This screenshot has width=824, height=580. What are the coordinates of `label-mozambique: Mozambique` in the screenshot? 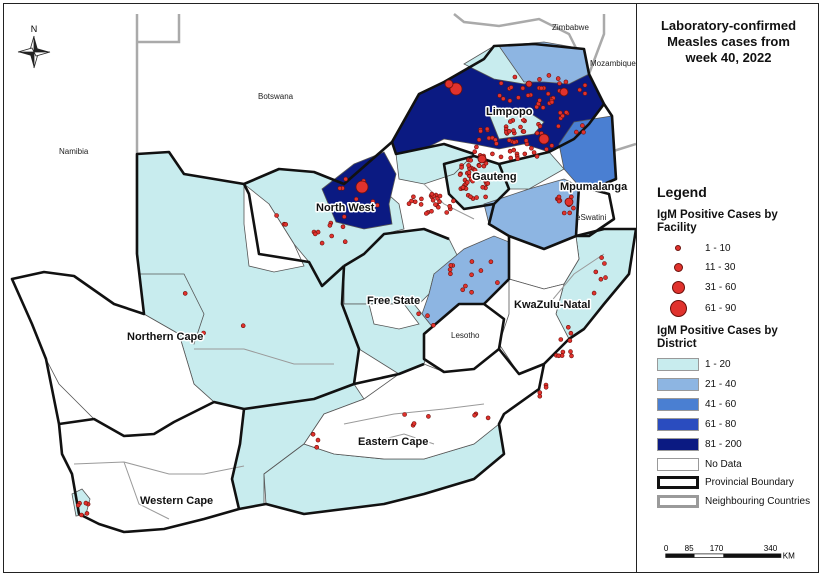 It's located at (613, 63).